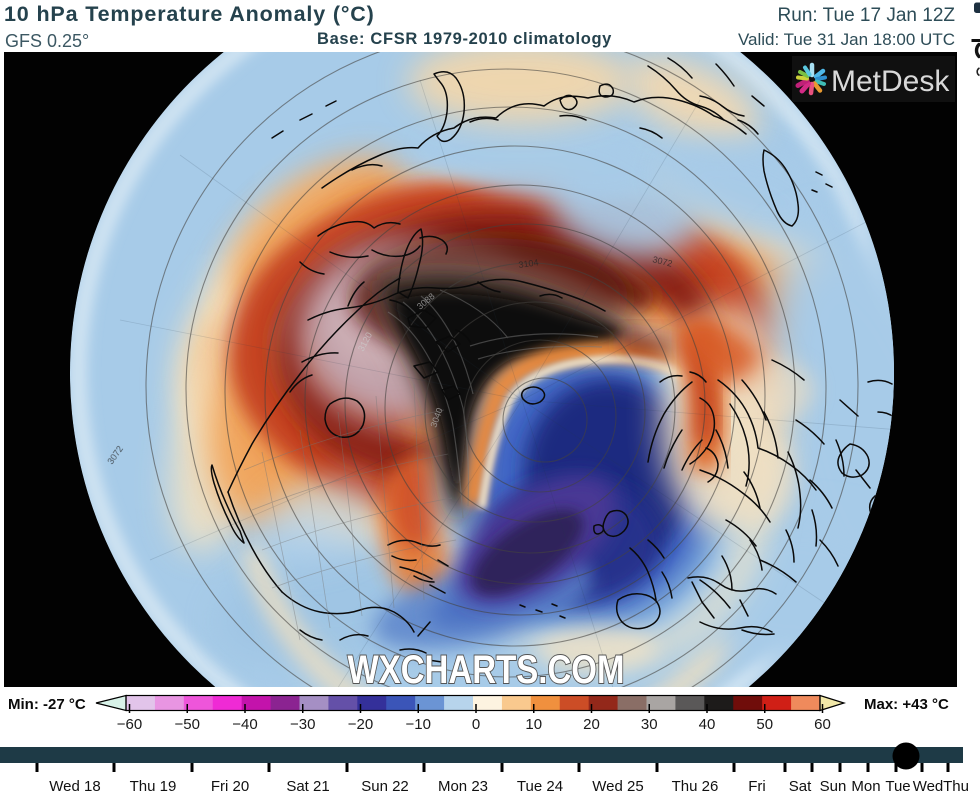  Describe the element at coordinates (307, 786) in the screenshot. I see `svg-text: Sat 21` at that location.